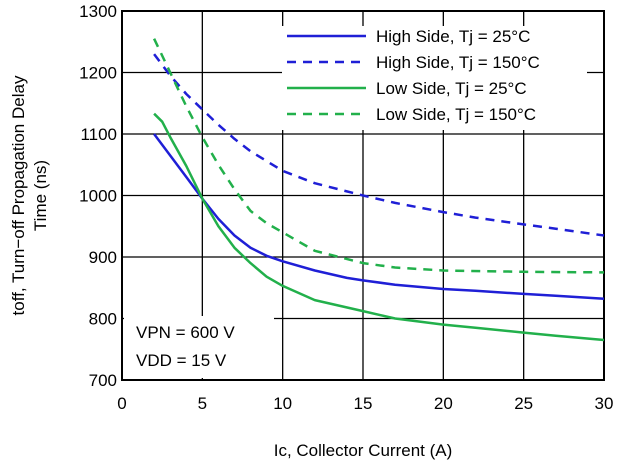 This screenshot has width=621, height=466. I want to click on conditions-background, so click(199, 347).